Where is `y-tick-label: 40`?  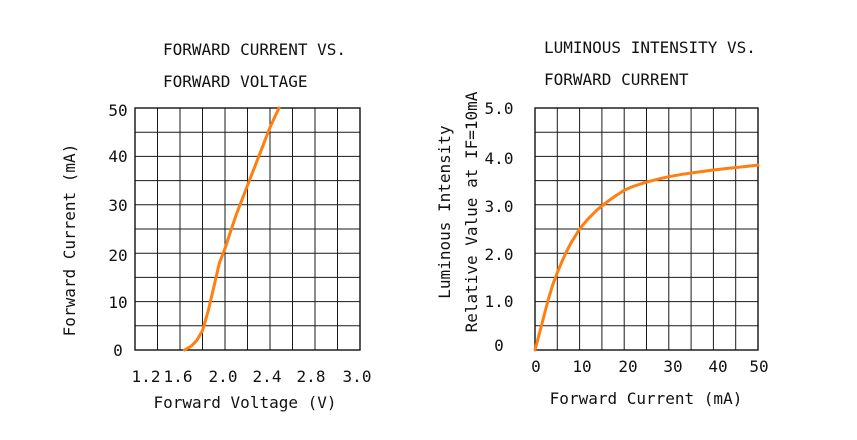 y-tick-label: 40 is located at coordinates (117, 156).